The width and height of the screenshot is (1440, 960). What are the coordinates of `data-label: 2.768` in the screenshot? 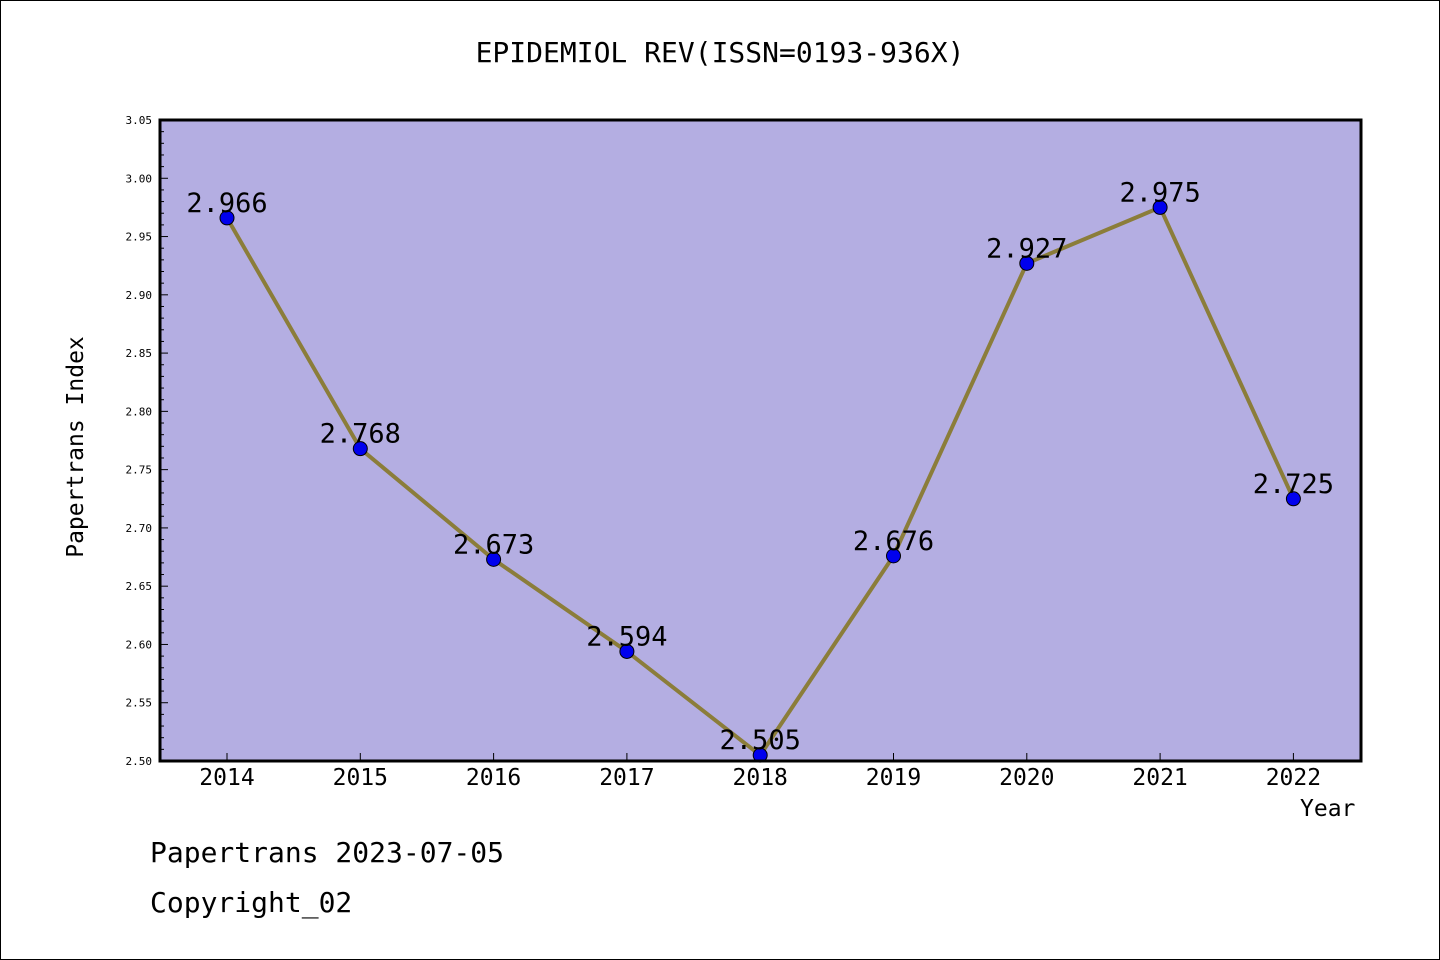 It's located at (360, 434).